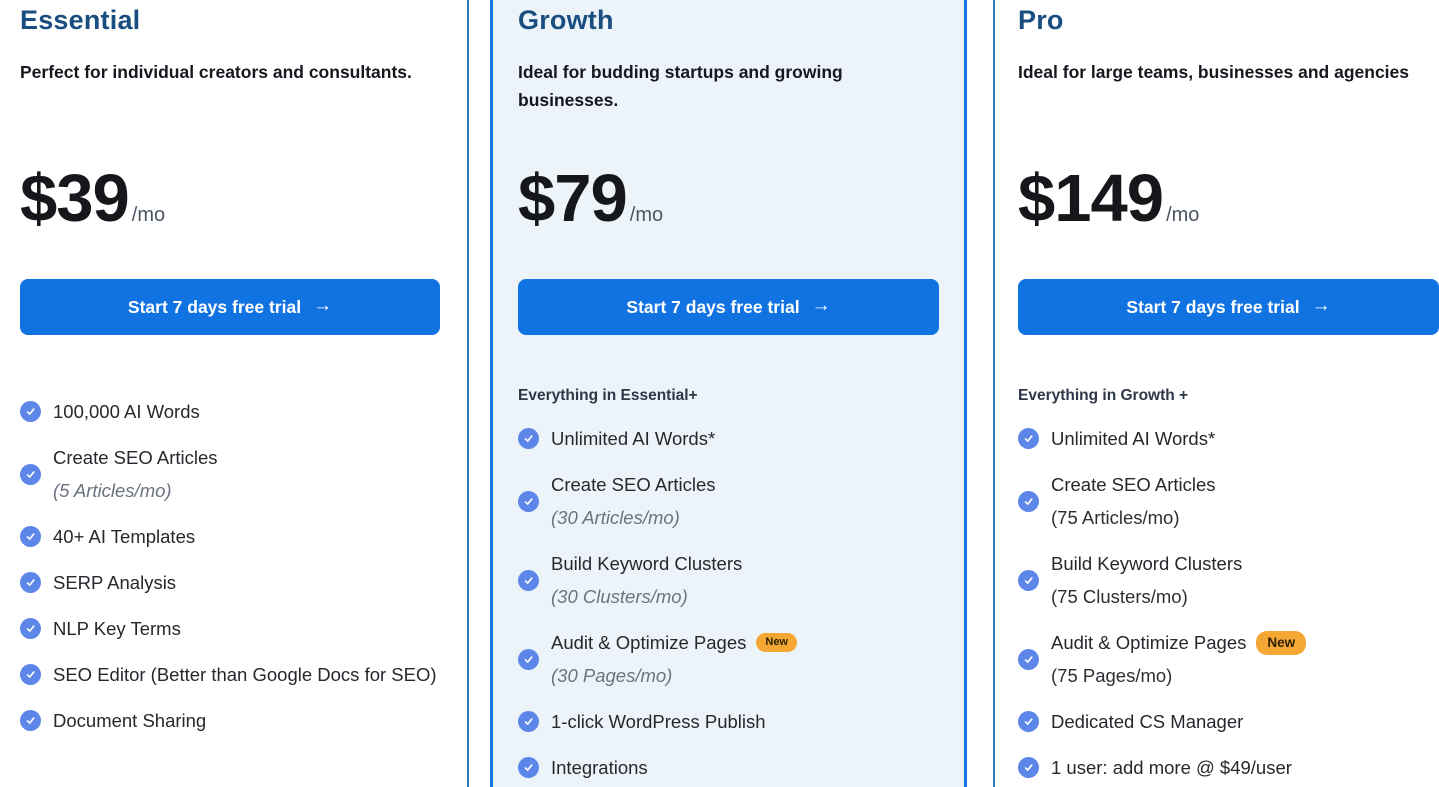  Describe the element at coordinates (1103, 395) in the screenshot. I see `features-header: Everything in Growth +` at that location.